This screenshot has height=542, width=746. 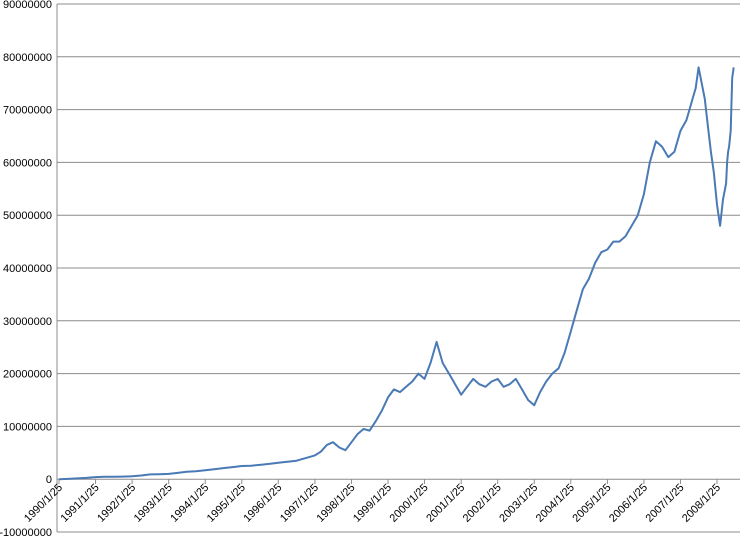 I want to click on x-tick-label: 2008/1/25, so click(x=701, y=503).